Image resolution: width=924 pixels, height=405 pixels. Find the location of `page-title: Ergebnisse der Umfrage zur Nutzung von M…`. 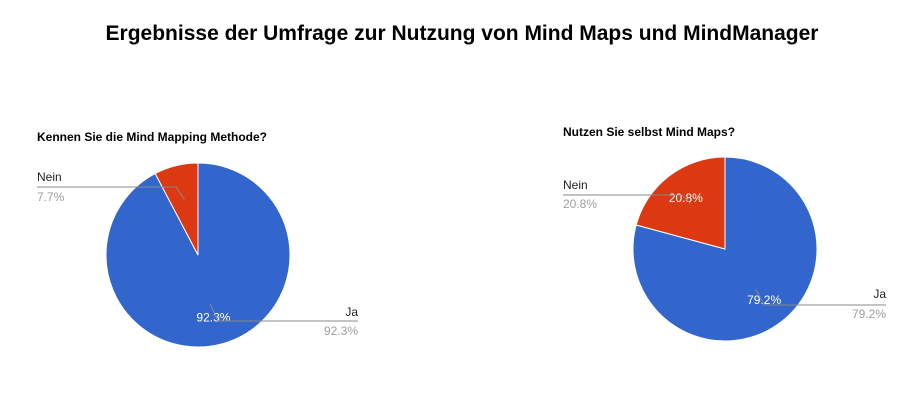

page-title: Ergebnisse der Umfrage zur Nutzung von M… is located at coordinates (462, 33).